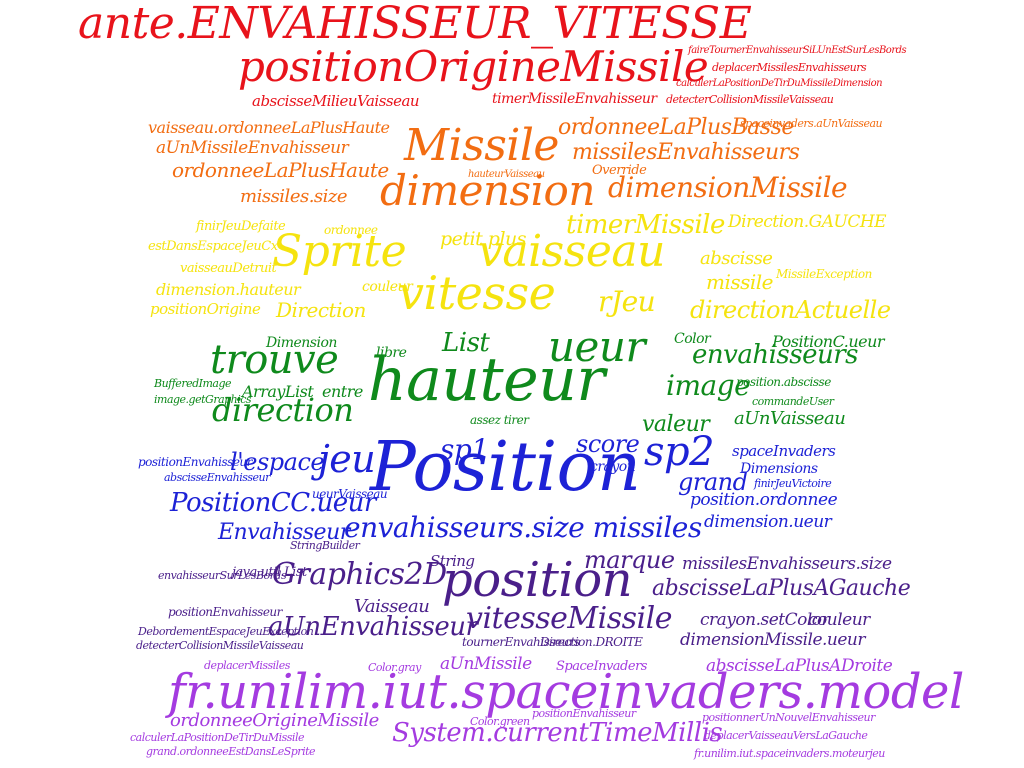 This screenshot has height=768, width=1024. Describe the element at coordinates (773, 640) in the screenshot. I see `cloud-word: dimensionMissile.ueur` at that location.